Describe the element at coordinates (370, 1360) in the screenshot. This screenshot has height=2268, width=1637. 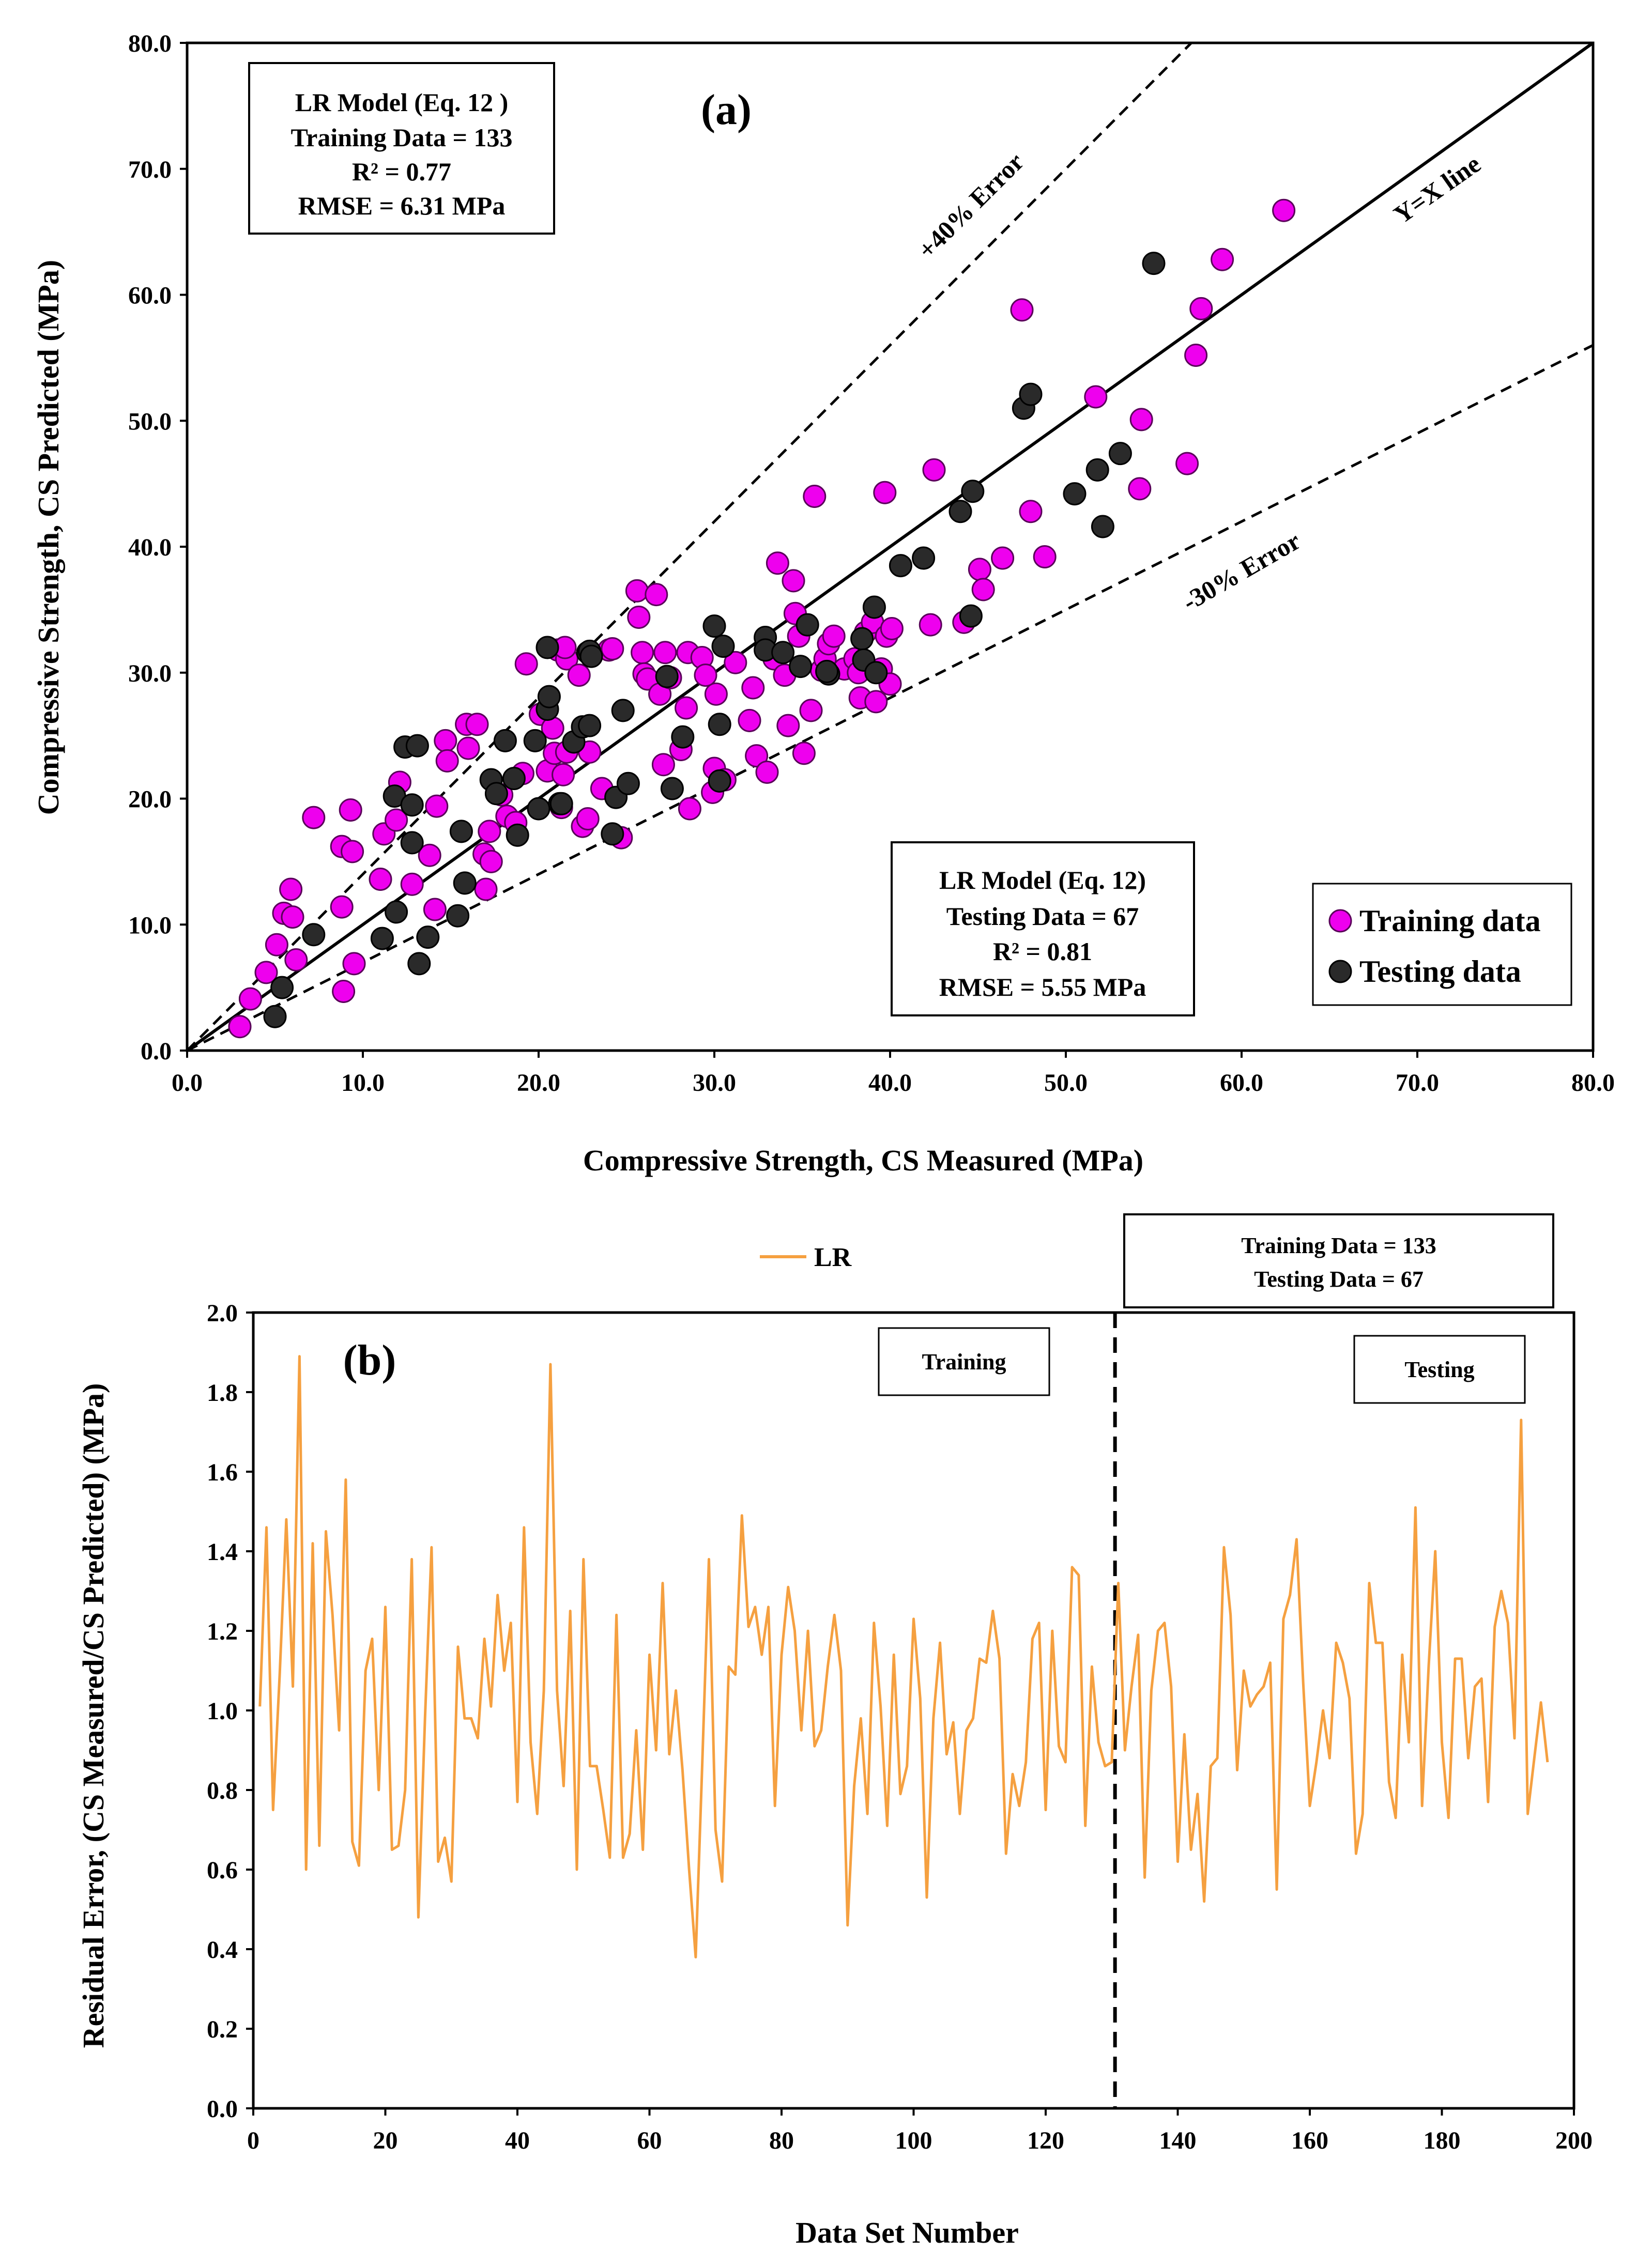
I see `panel-label-b: (b)` at that location.